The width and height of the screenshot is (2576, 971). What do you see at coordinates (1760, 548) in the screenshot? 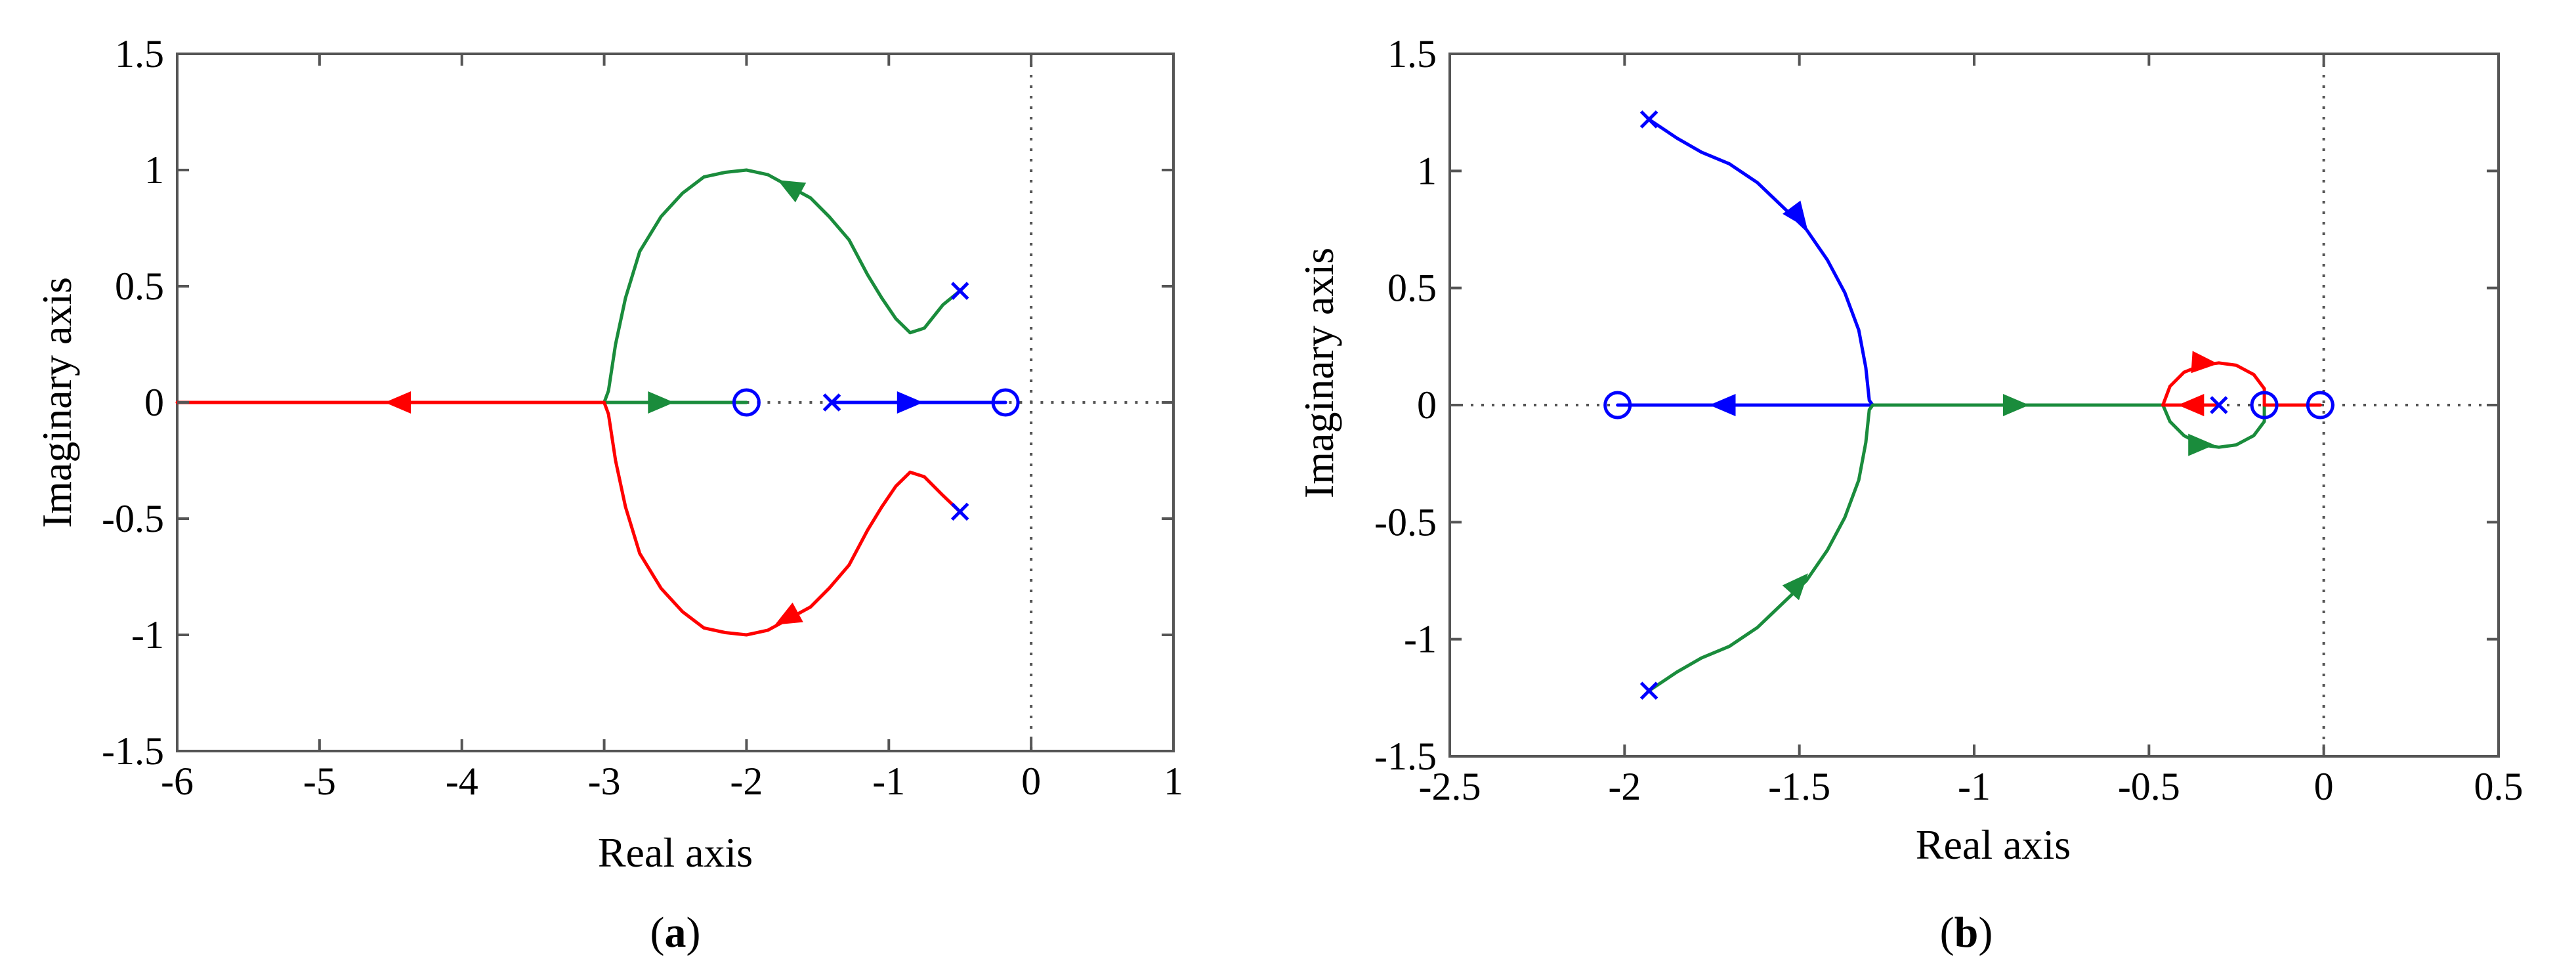
I see `series-line-branch-lower-green-b` at bounding box center [1760, 548].